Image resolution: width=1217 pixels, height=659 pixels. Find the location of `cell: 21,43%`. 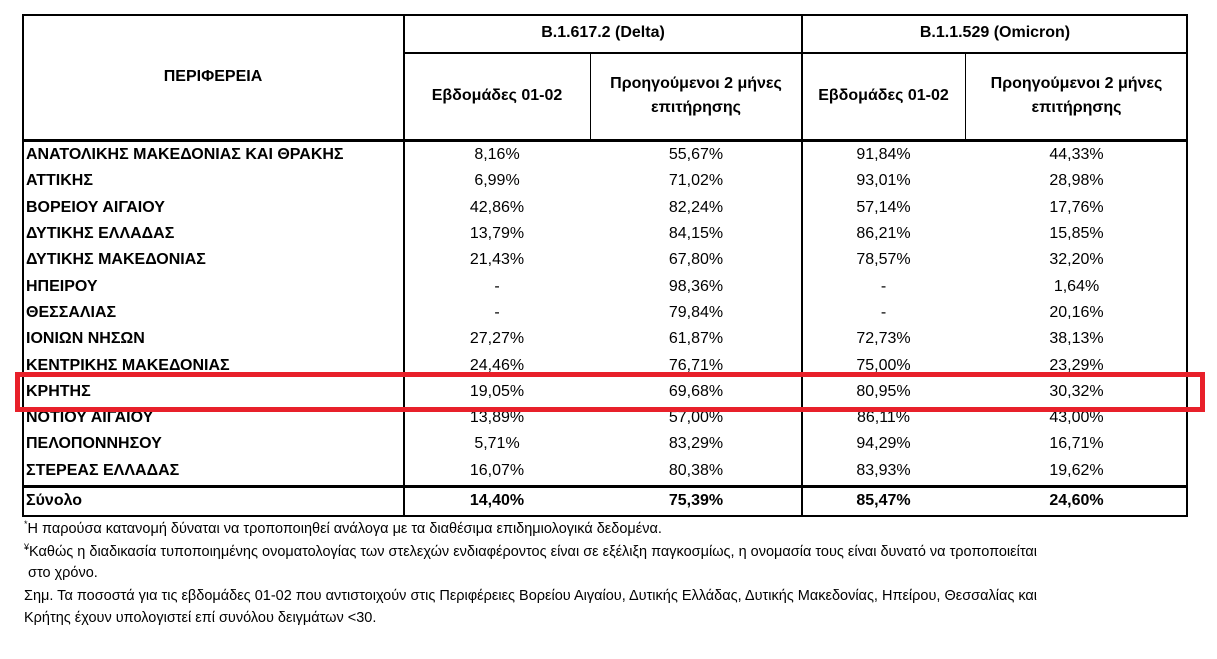

cell: 21,43% is located at coordinates (497, 260).